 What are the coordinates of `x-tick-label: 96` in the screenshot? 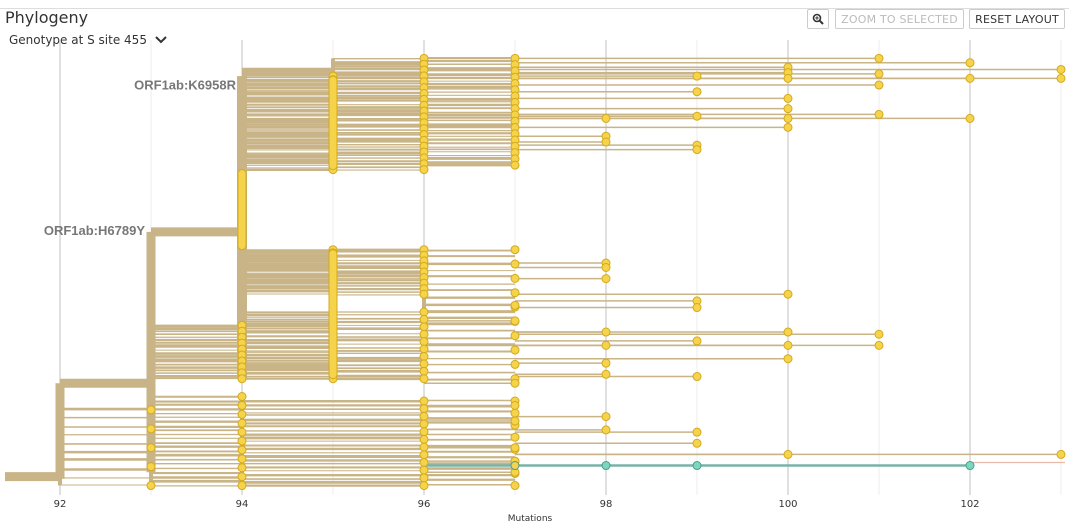 It's located at (424, 504).